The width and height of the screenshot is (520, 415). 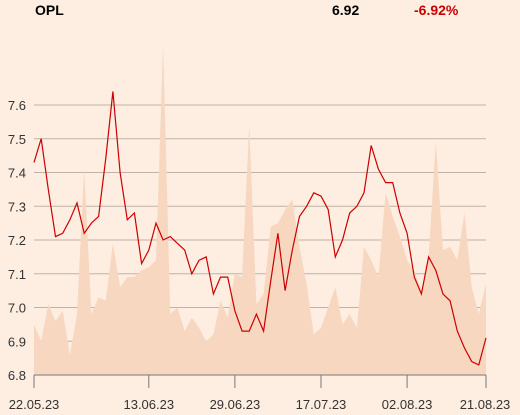 What do you see at coordinates (17, 173) in the screenshot?
I see `y-tick-label: 7.4` at bounding box center [17, 173].